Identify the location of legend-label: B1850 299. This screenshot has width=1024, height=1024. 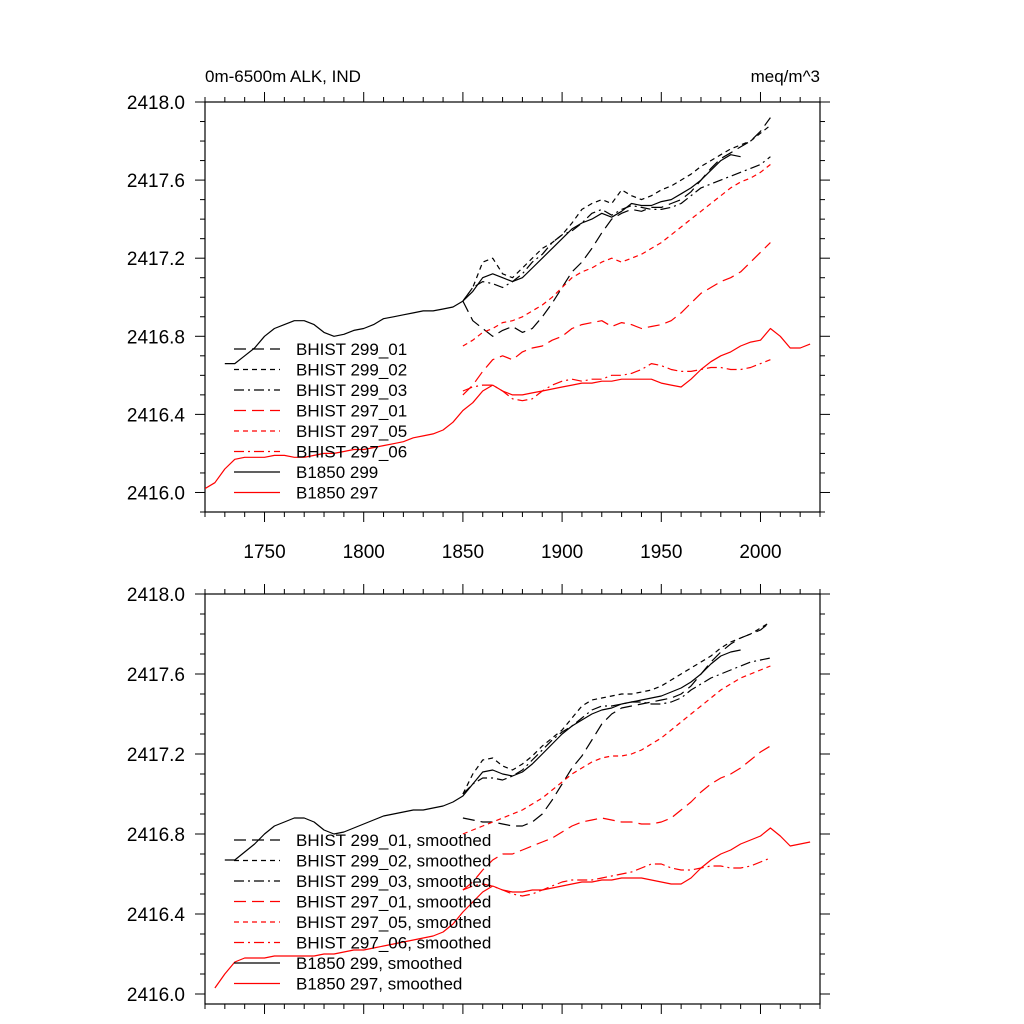
(337, 472).